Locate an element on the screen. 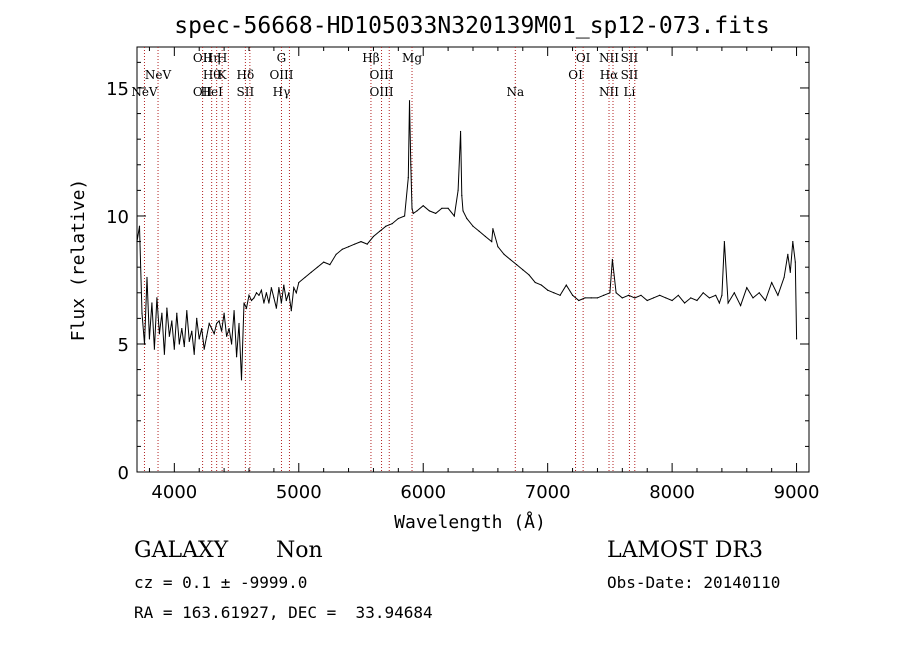  x-tick-label: 7000 is located at coordinates (548, 492).